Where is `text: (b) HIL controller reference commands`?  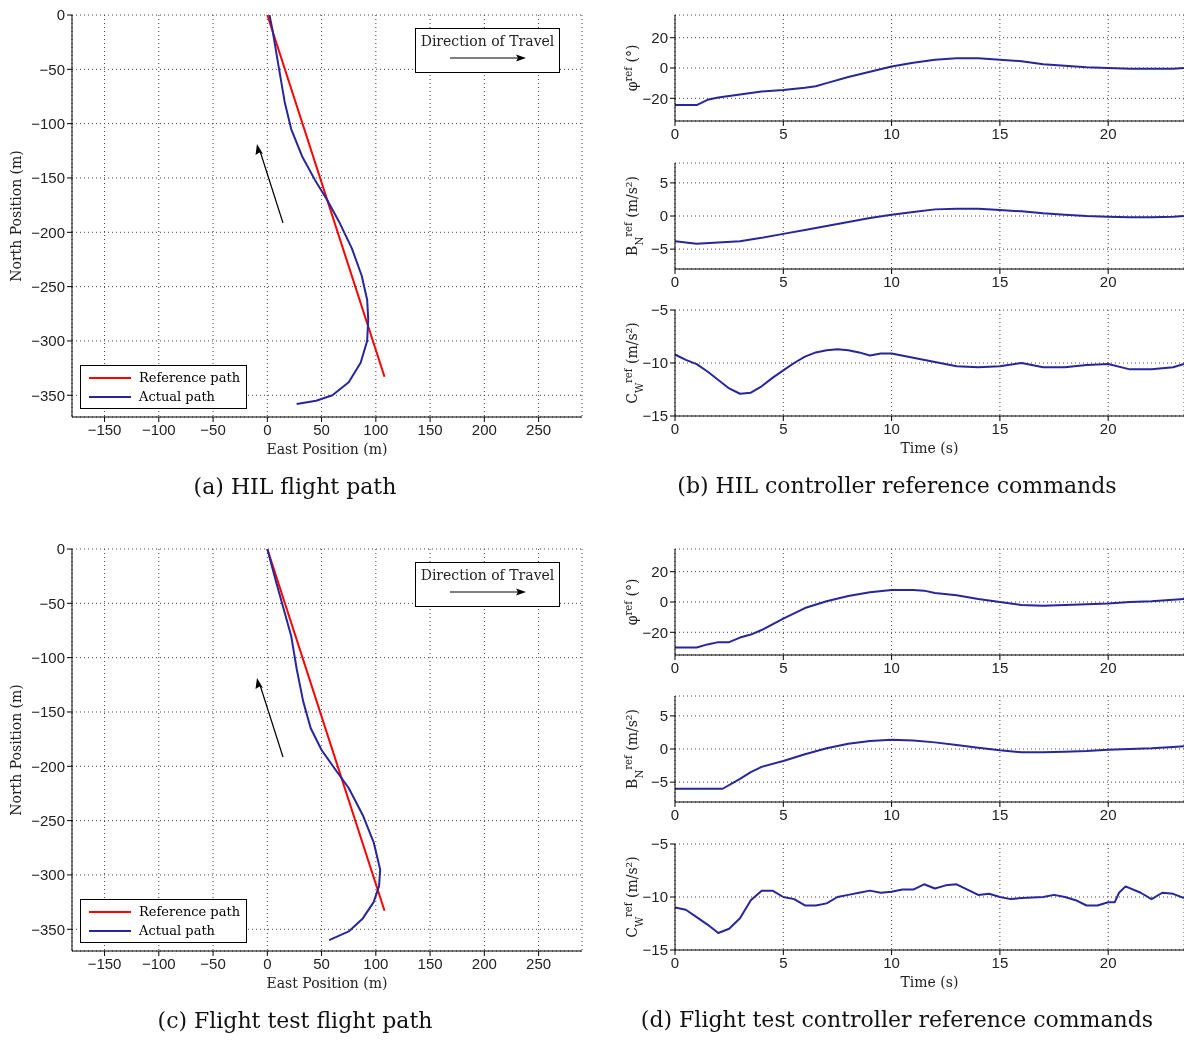
text: (b) HIL controller reference commands is located at coordinates (897, 486).